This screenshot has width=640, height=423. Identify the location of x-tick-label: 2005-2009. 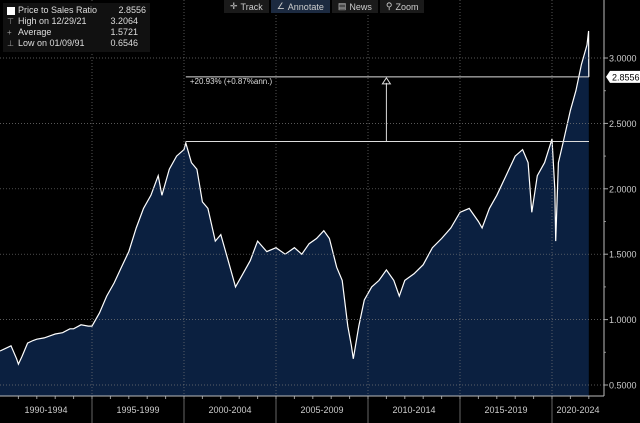
(321, 410).